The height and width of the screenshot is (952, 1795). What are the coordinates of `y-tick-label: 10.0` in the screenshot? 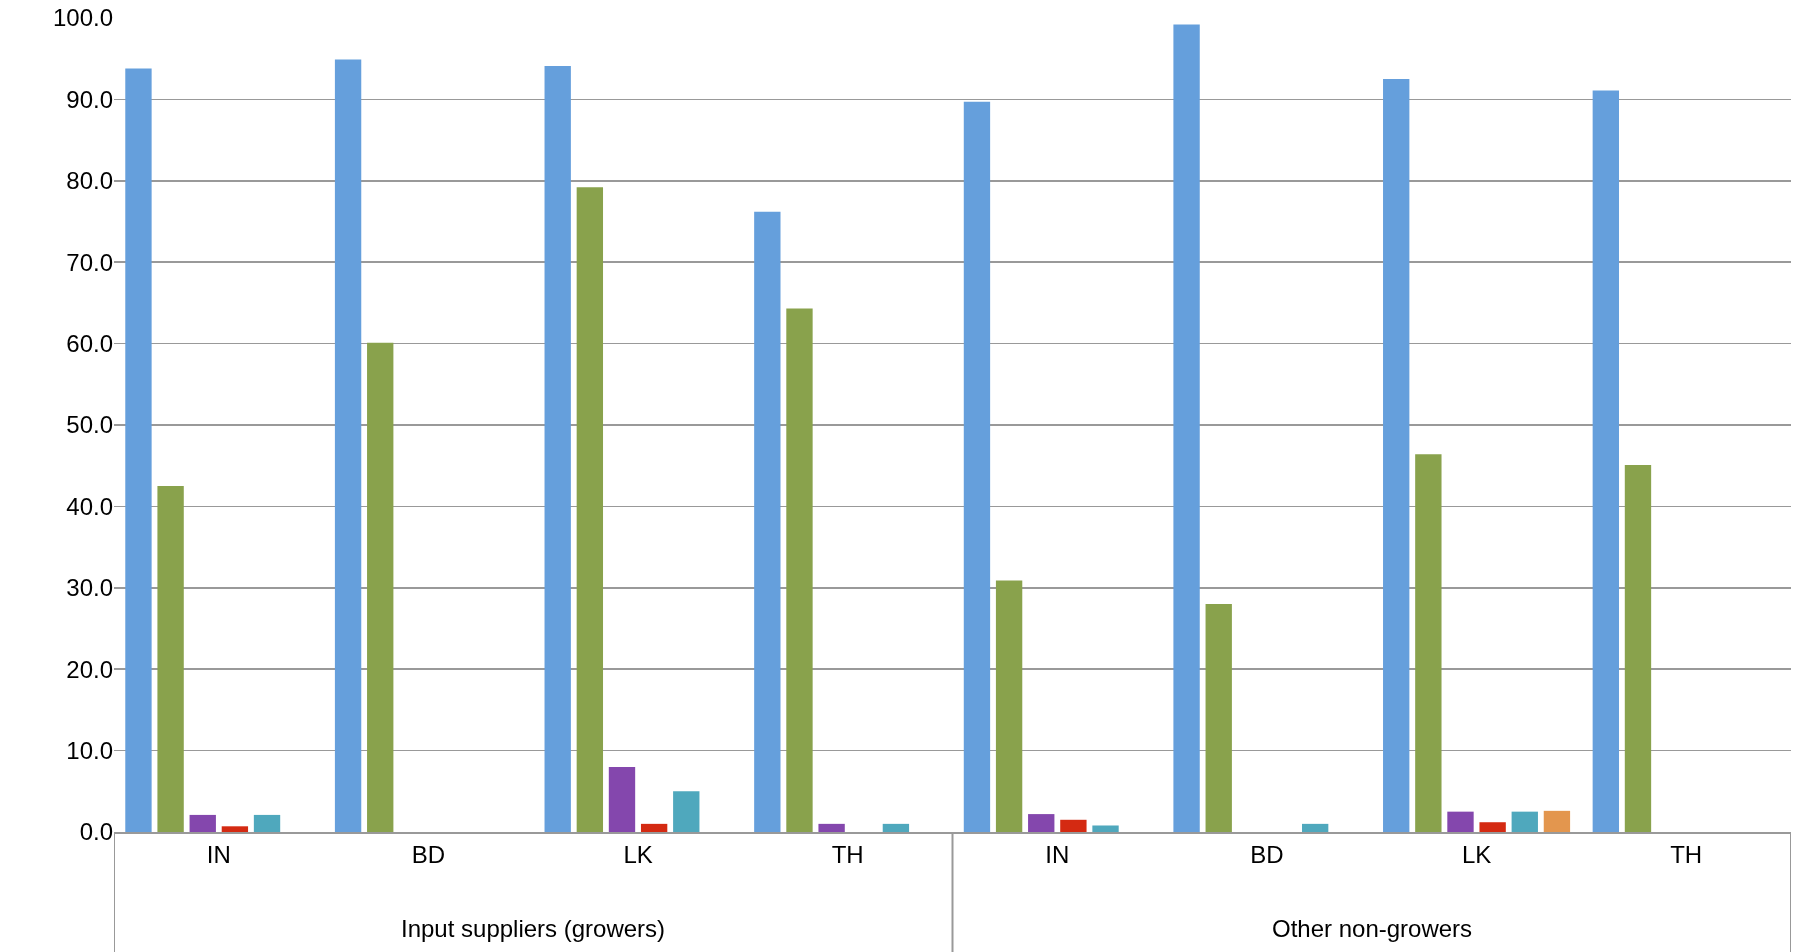 It's located at (89, 750).